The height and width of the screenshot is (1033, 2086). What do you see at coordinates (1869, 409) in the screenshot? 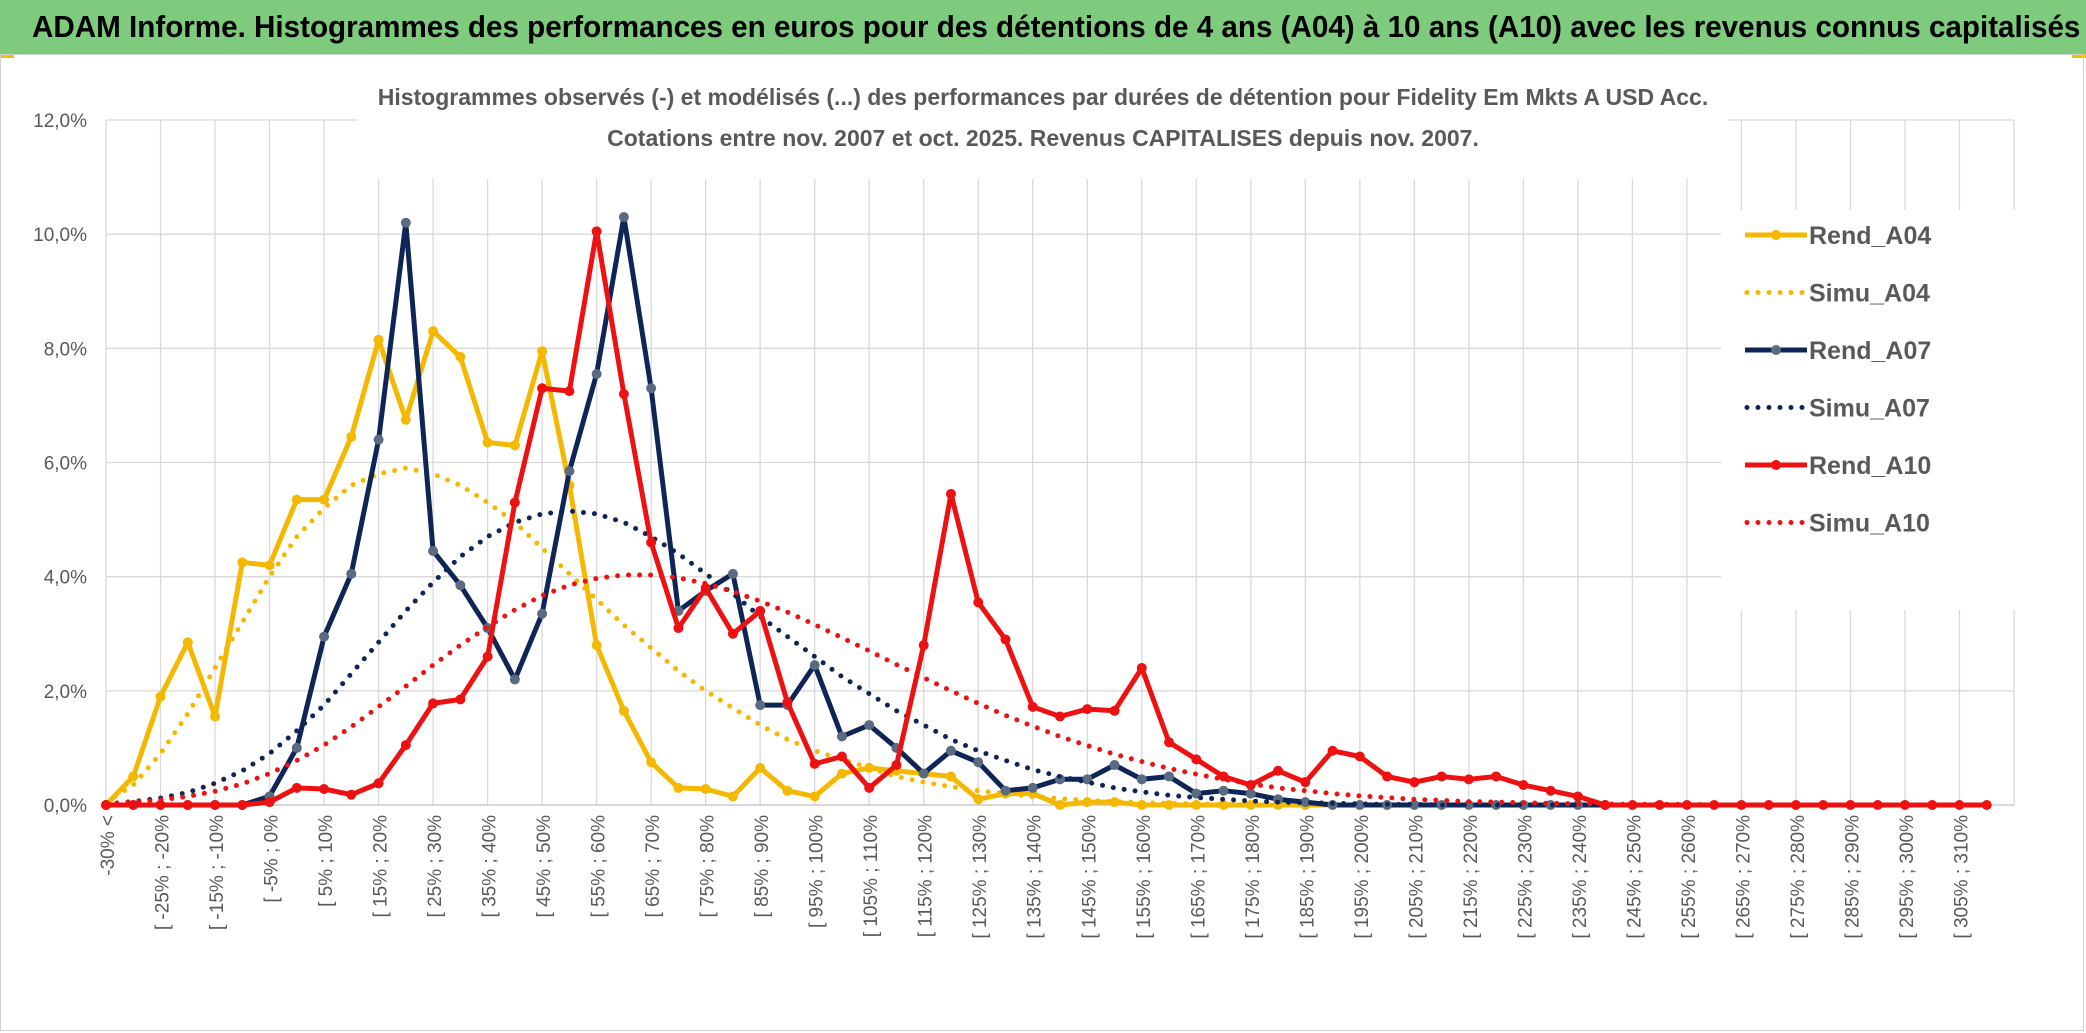
I see `legend-label-Simu_A07: Simu_A07` at bounding box center [1869, 409].